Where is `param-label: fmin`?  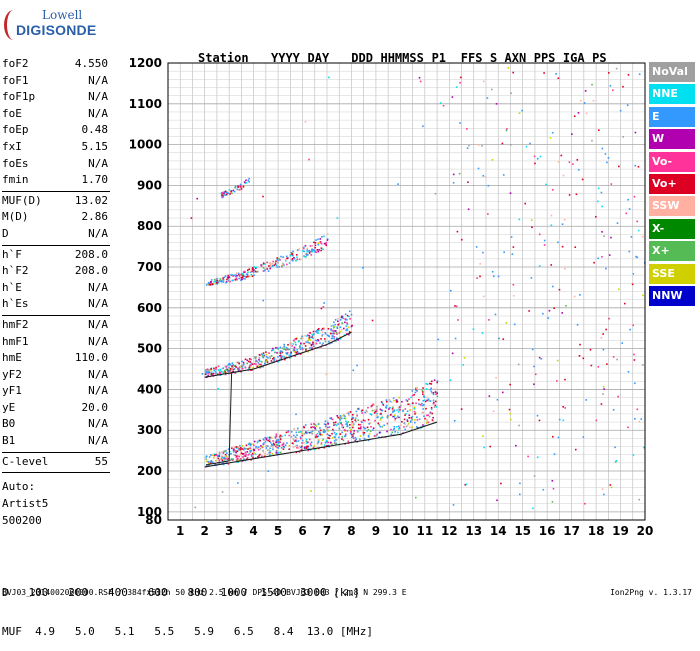 param-label: fmin is located at coordinates (15, 180).